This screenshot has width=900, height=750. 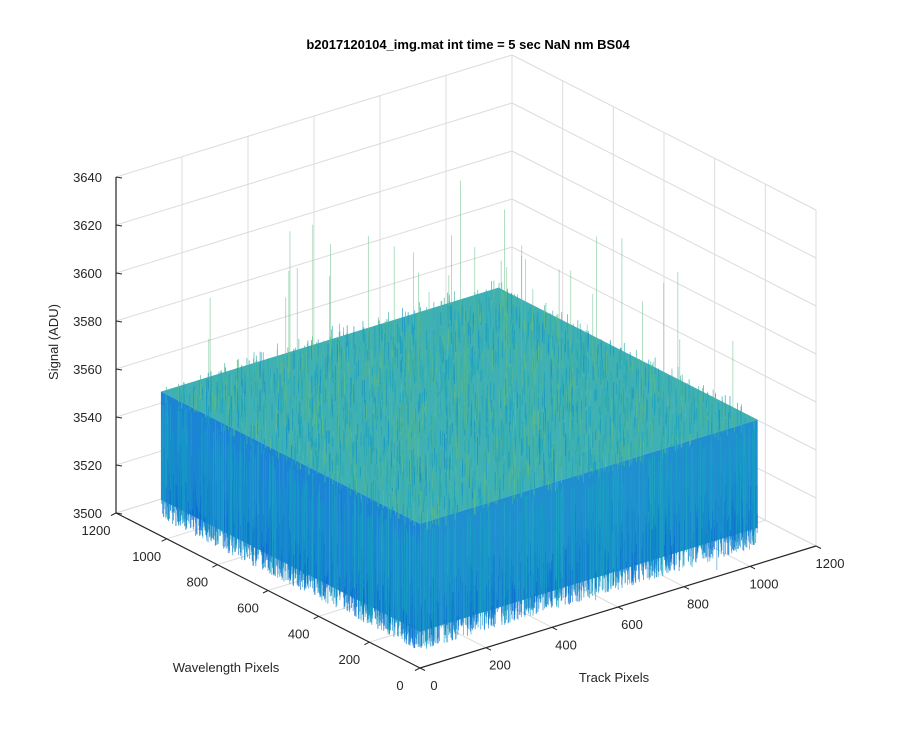 I want to click on z-tick-label: 3560, so click(x=87, y=369).